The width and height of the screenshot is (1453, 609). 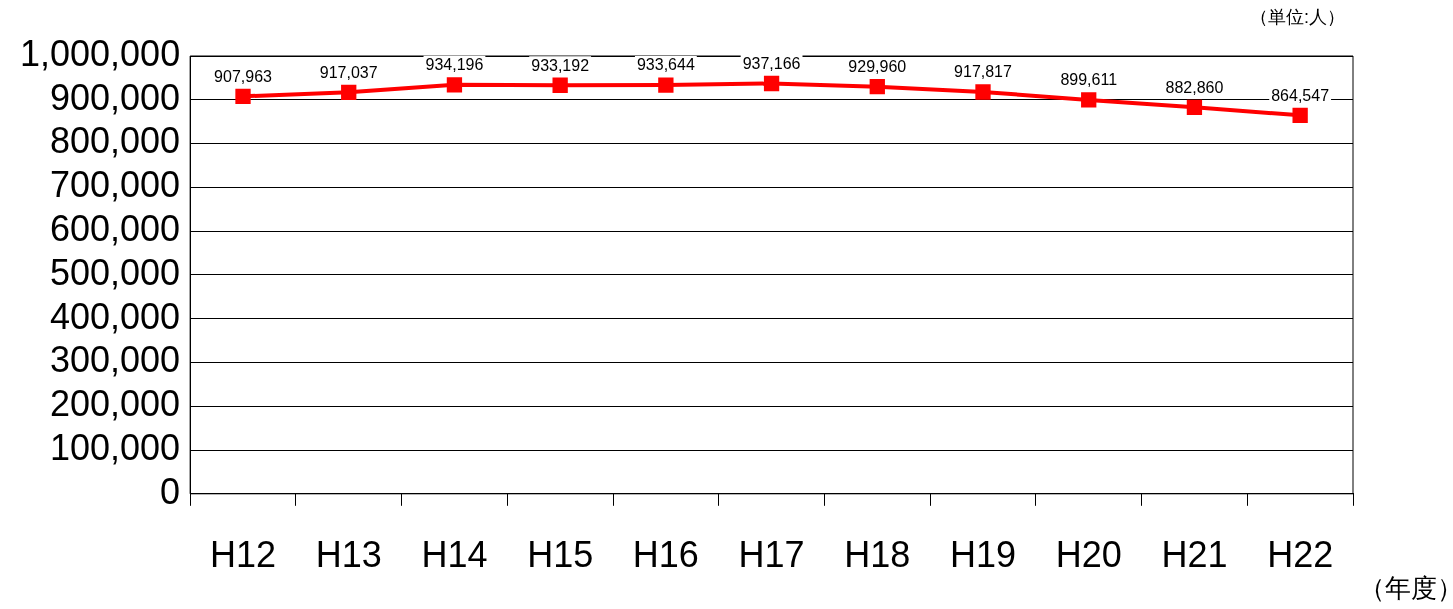 What do you see at coordinates (1300, 95) in the screenshot?
I see `data-label: 864,547` at bounding box center [1300, 95].